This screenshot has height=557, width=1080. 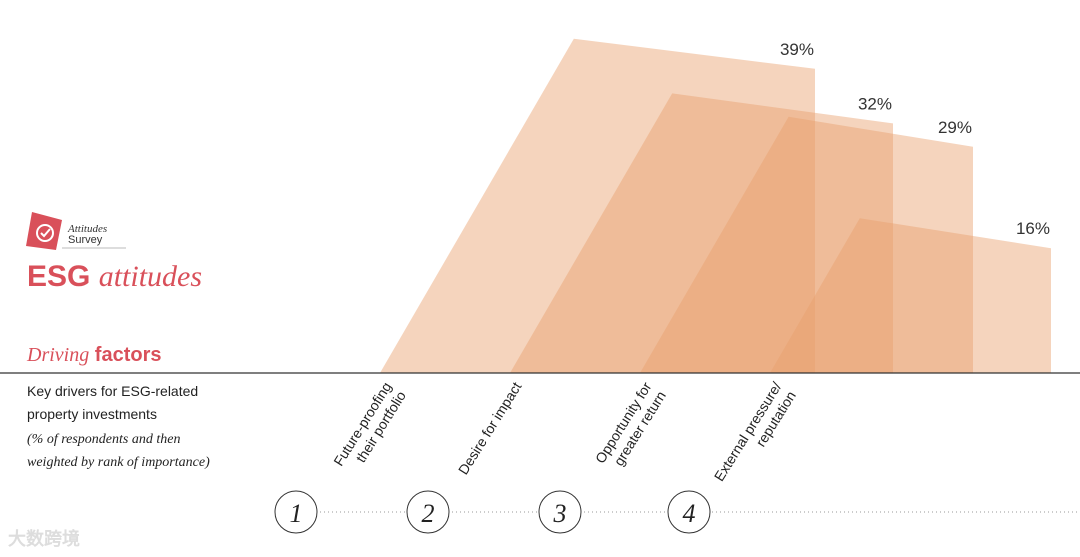 What do you see at coordinates (1033, 228) in the screenshot?
I see `value-label: 16%` at bounding box center [1033, 228].